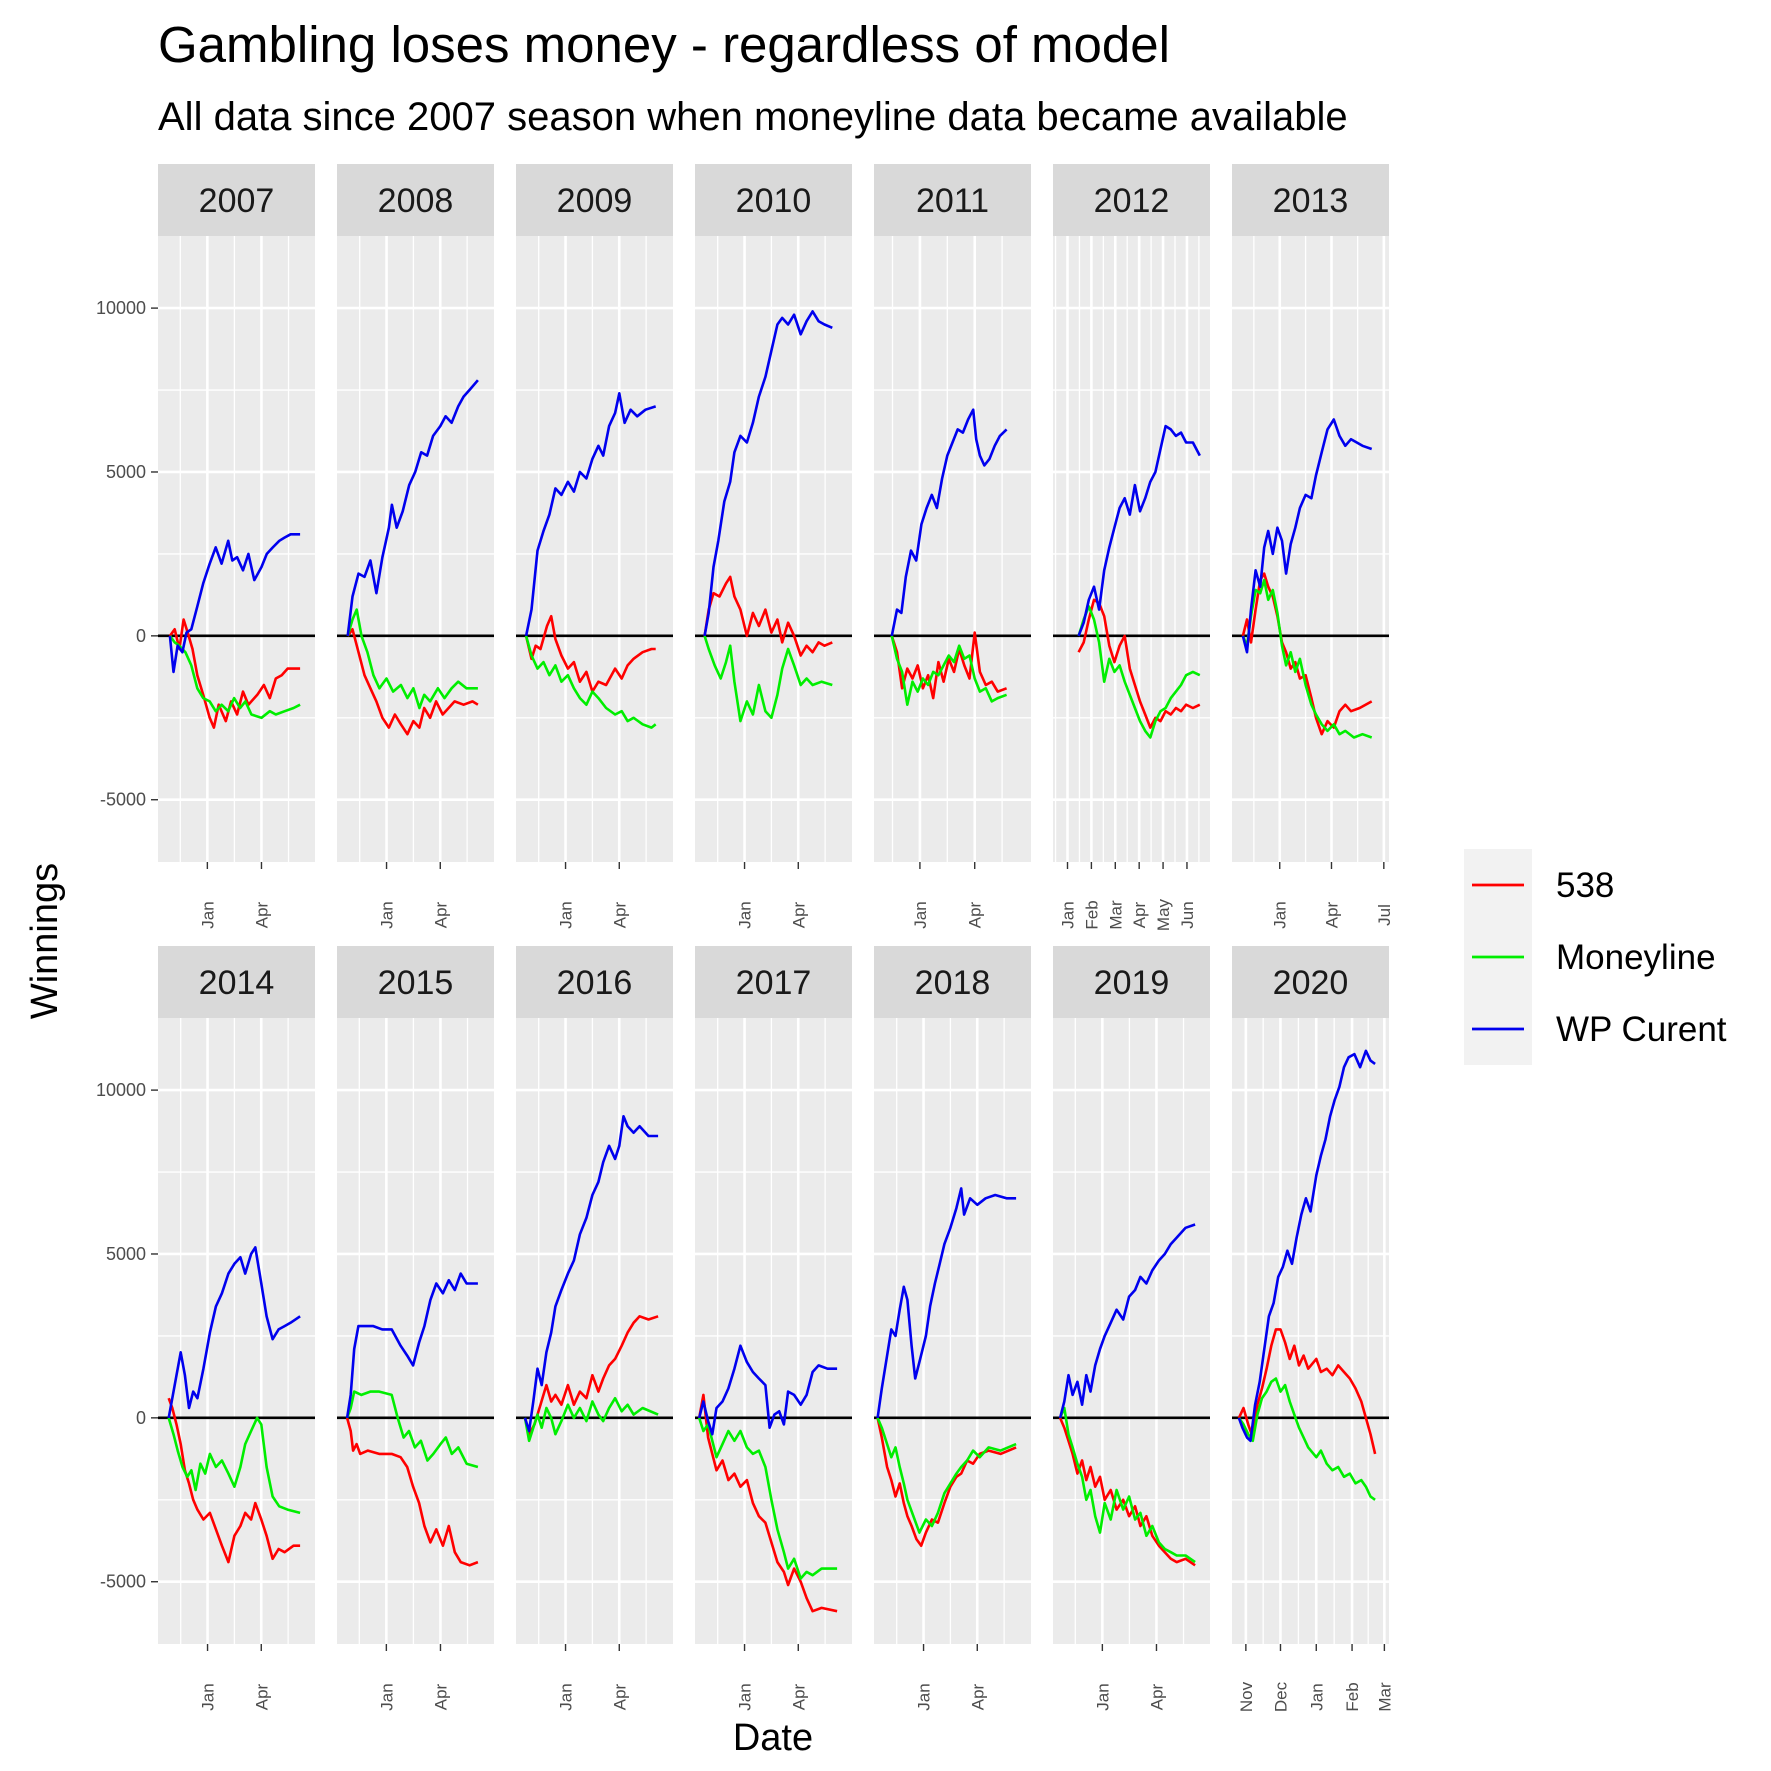  What do you see at coordinates (1636, 957) in the screenshot?
I see `legend-label: Moneyline` at bounding box center [1636, 957].